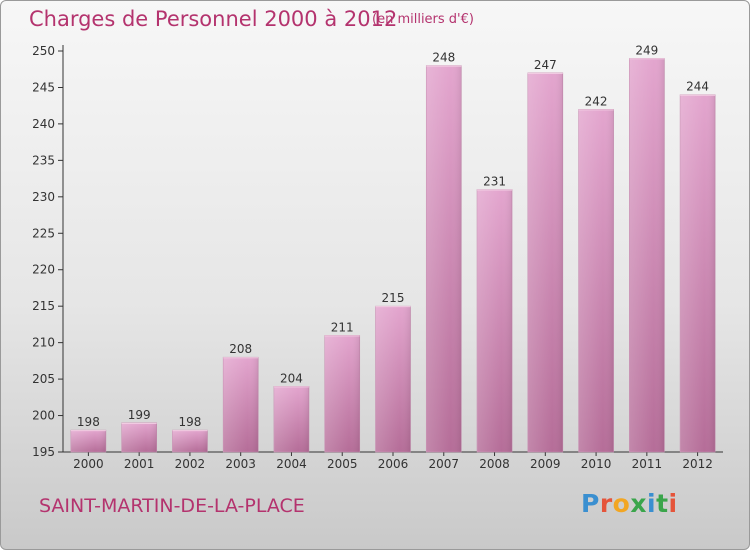  What do you see at coordinates (647, 464) in the screenshot?
I see `x-tick-label-2011: 2011` at bounding box center [647, 464].